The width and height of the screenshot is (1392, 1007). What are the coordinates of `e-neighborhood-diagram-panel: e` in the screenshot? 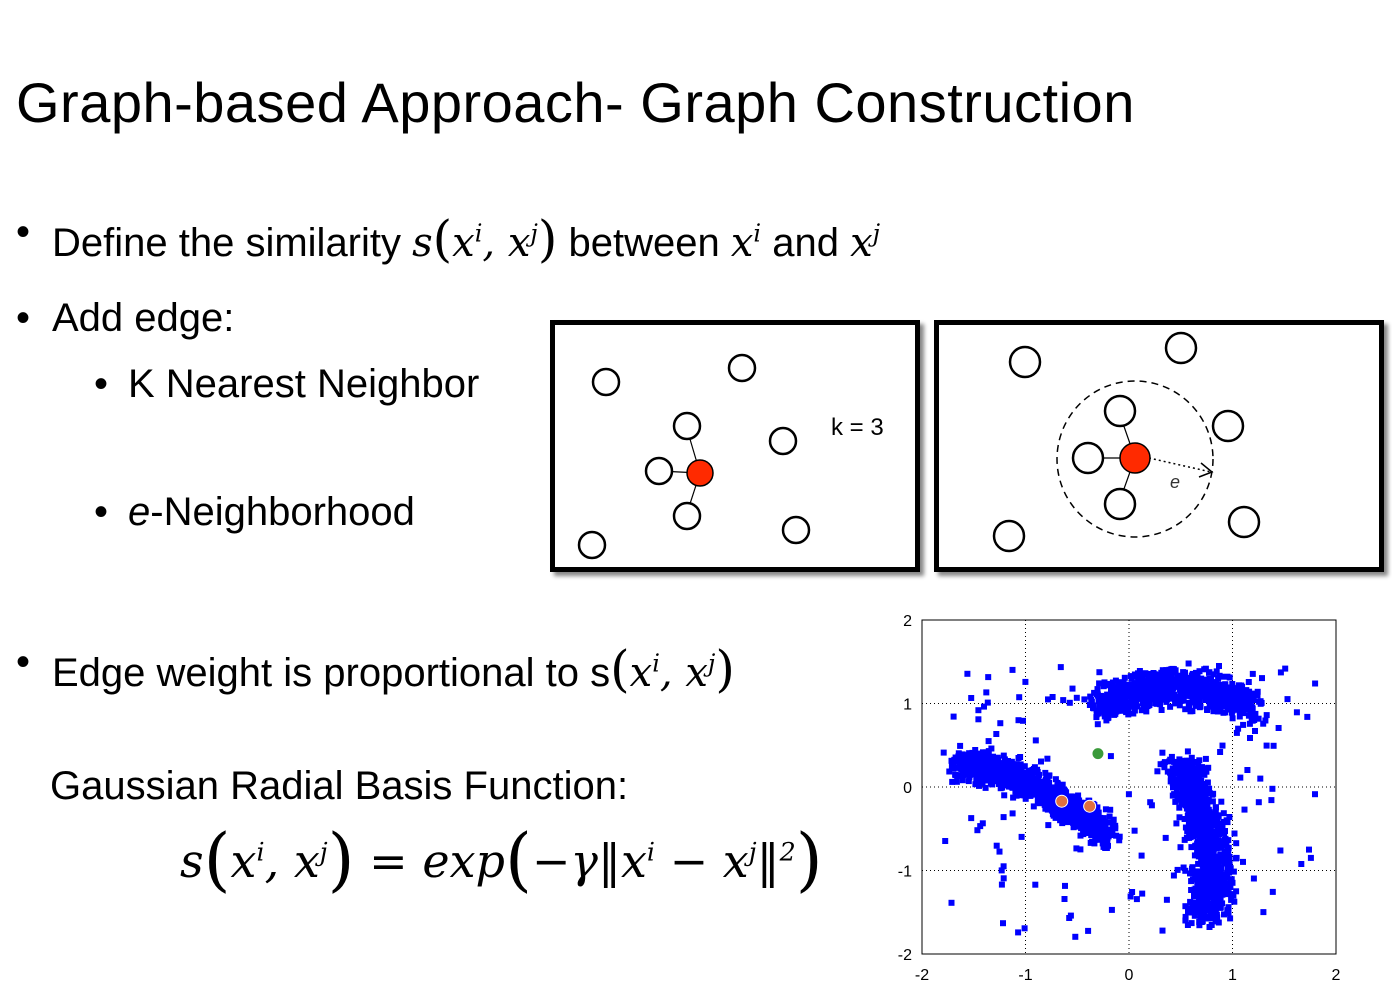 It's located at (1159, 446).